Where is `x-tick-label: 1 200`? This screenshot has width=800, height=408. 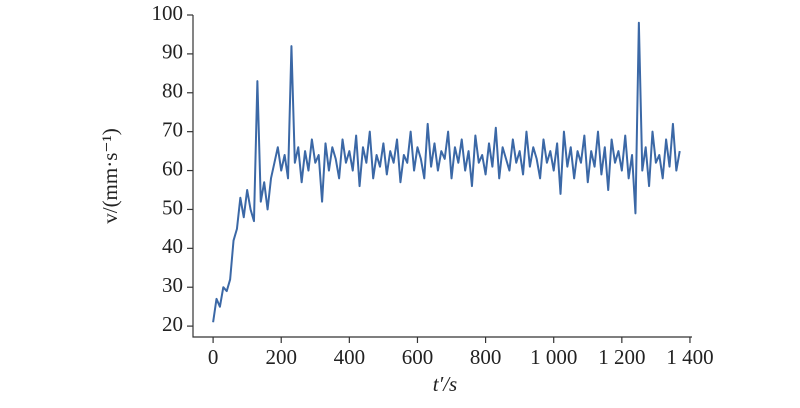 x-tick-label: 1 200 is located at coordinates (621, 357).